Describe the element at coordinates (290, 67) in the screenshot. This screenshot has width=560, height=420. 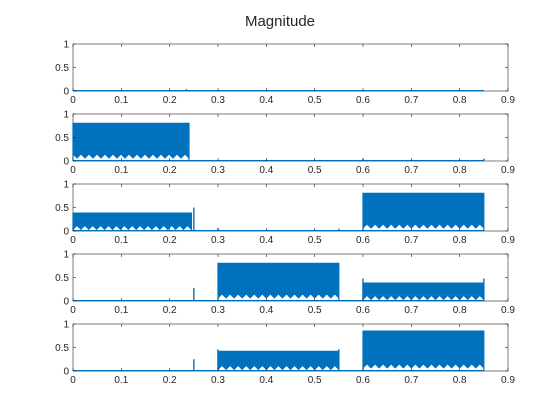
I see `panel-frame` at that location.